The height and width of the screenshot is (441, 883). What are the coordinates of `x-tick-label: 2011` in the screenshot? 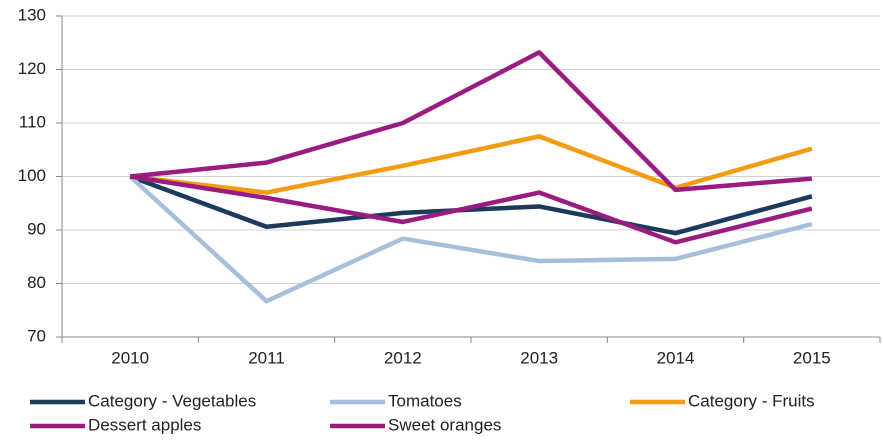 It's located at (266, 357).